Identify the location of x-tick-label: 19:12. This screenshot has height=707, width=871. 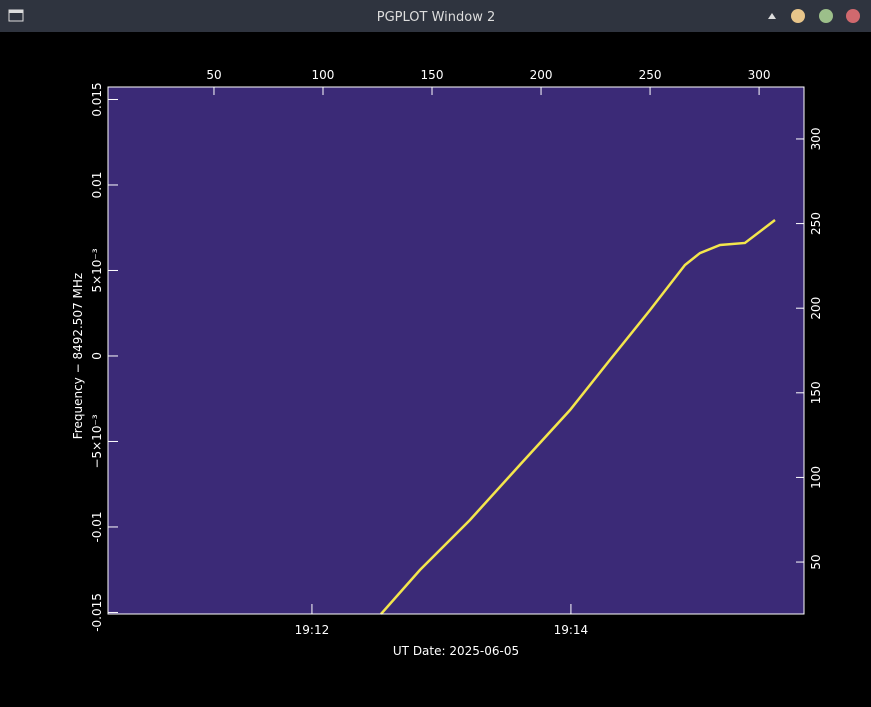
(312, 630).